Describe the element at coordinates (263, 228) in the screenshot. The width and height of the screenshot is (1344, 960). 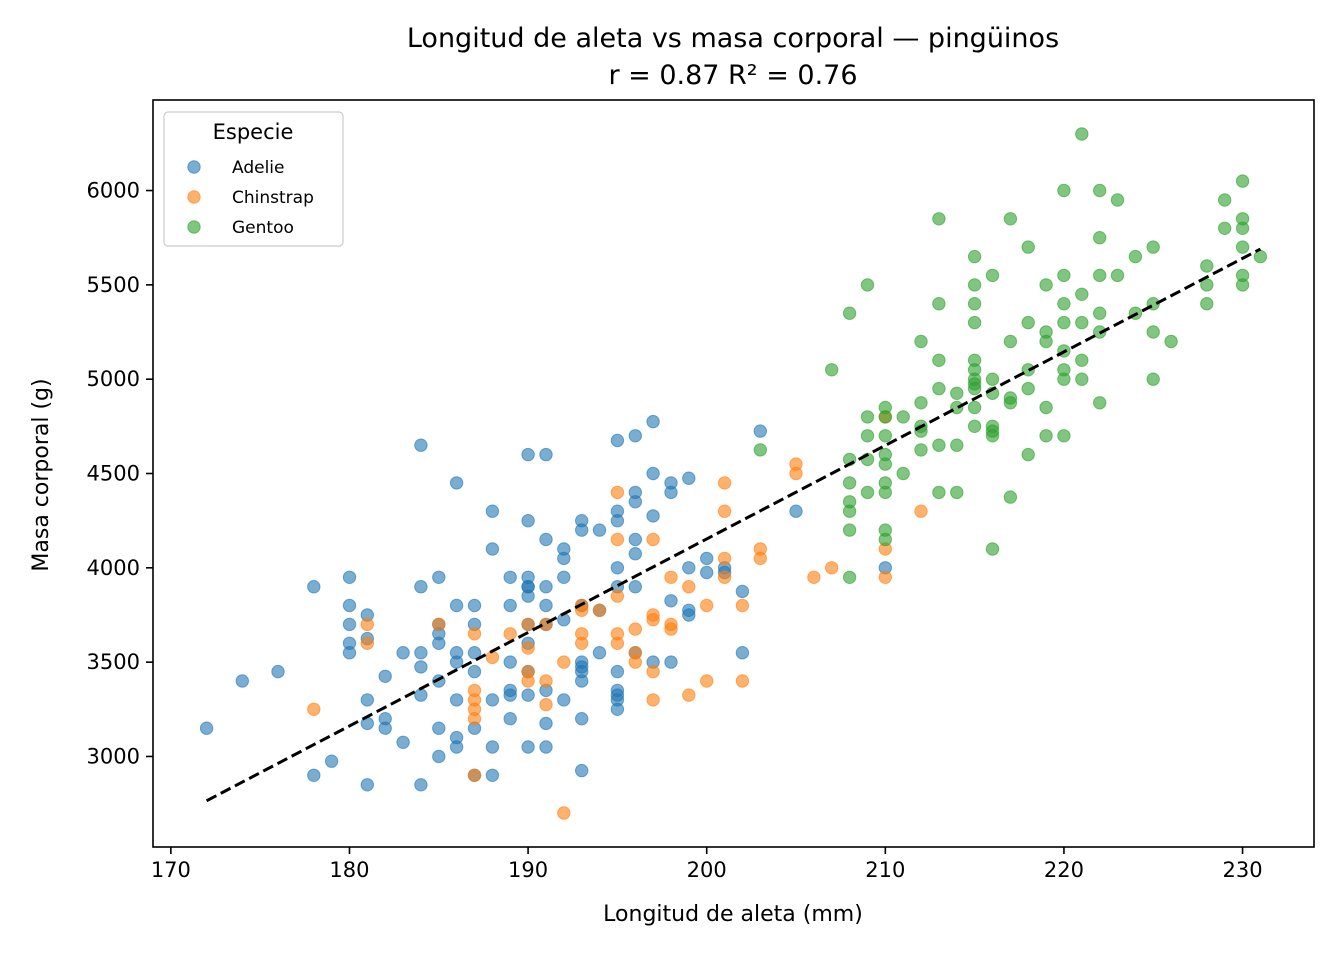
I see `legend-label: Gentoo` at that location.